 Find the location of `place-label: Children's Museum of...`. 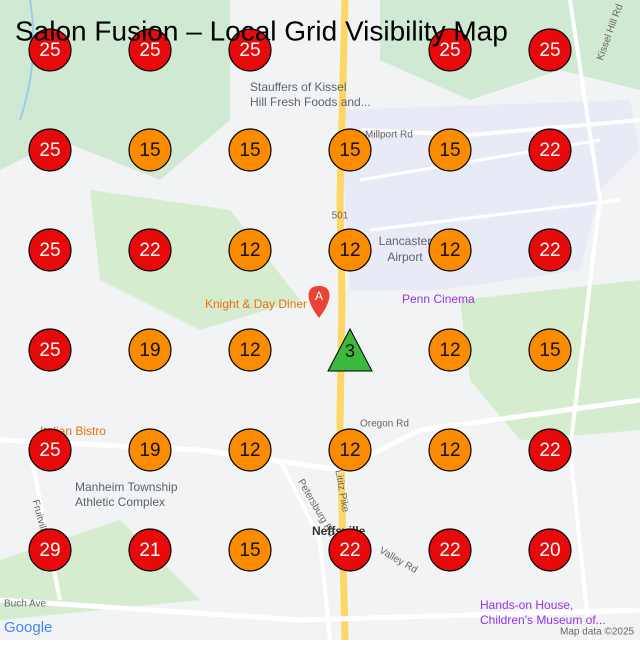

place-label: Children's Museum of... is located at coordinates (543, 620).